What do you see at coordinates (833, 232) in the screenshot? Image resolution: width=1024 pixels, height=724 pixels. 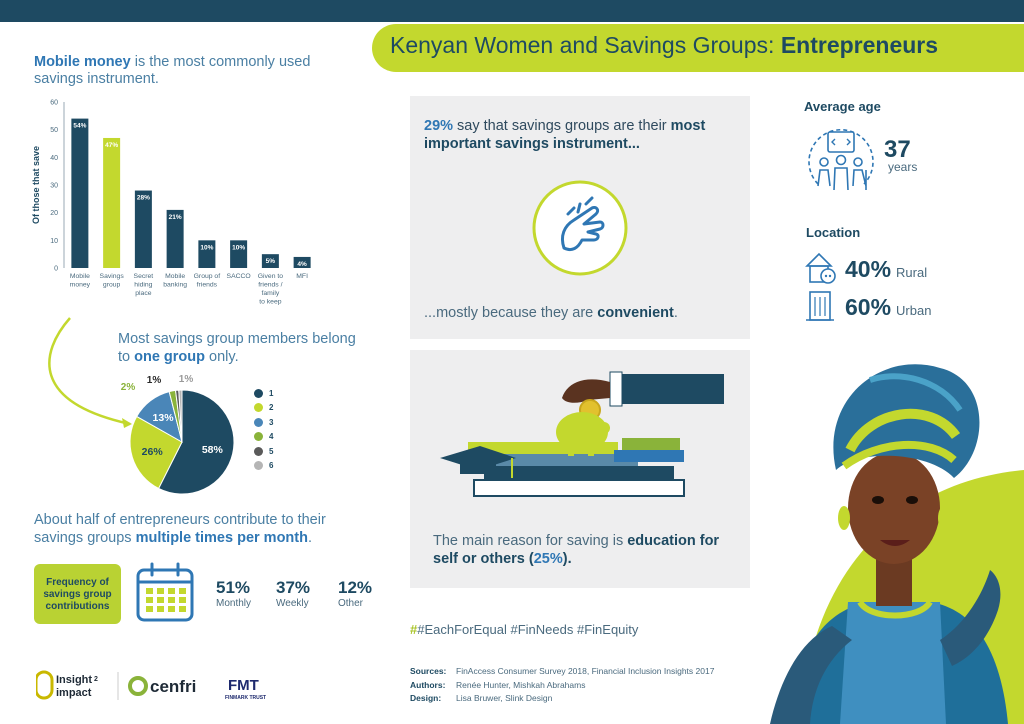 I see `location-heading: Location` at bounding box center [833, 232].